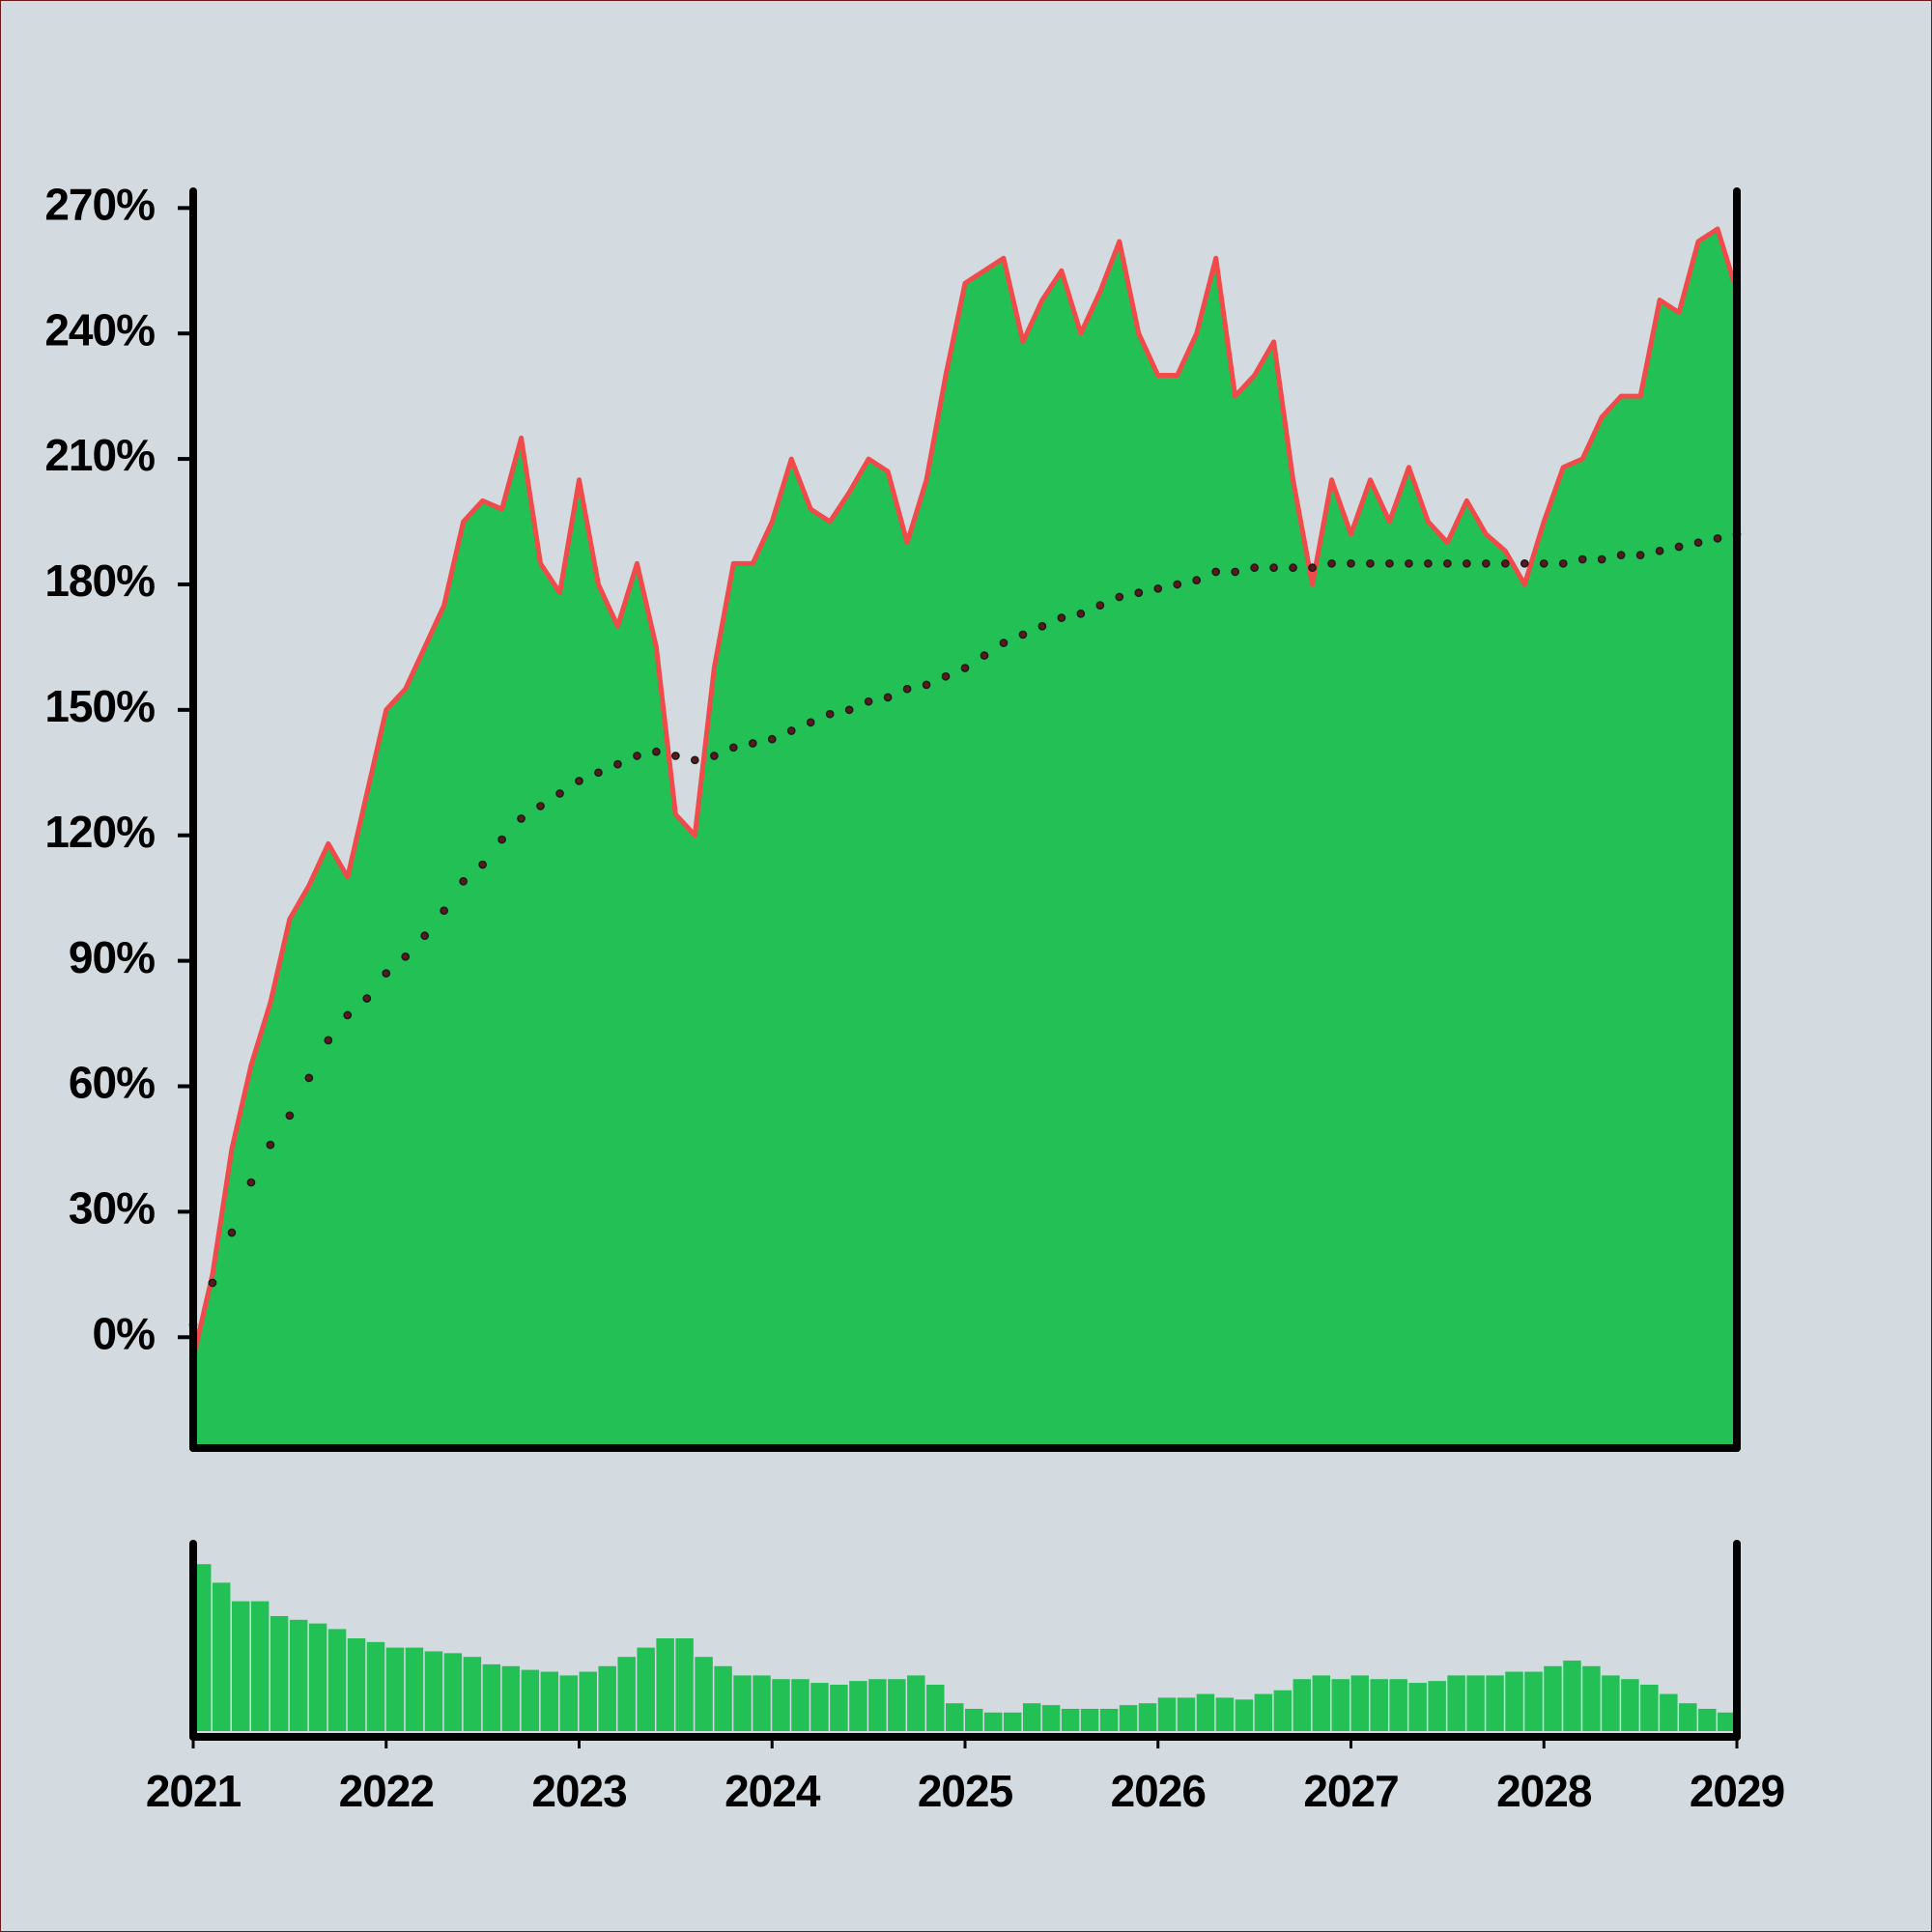 The width and height of the screenshot is (1932, 1932). What do you see at coordinates (112, 957) in the screenshot?
I see `y-tick-label: 90%` at bounding box center [112, 957].